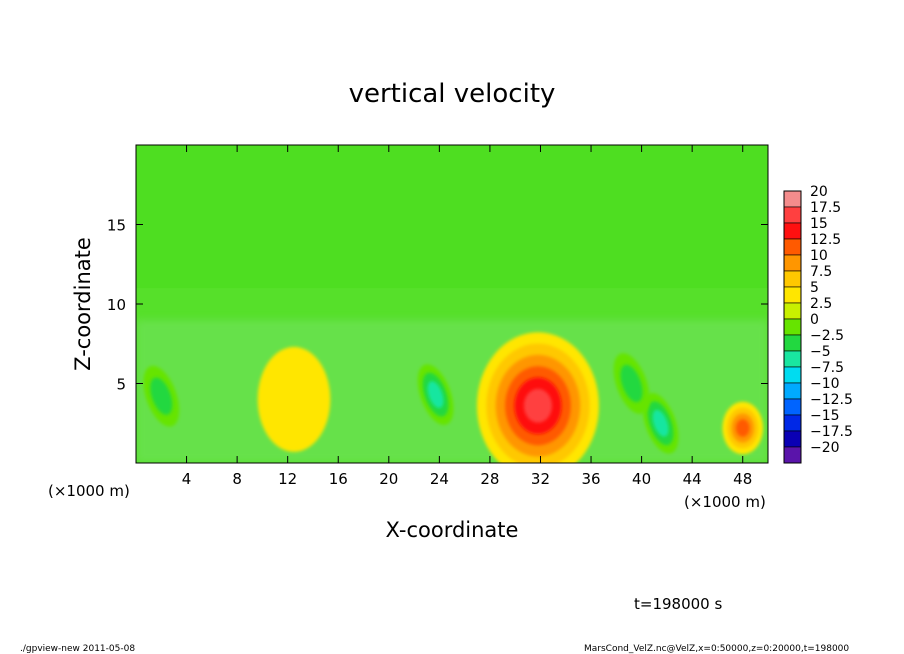 The height and width of the screenshot is (654, 904). What do you see at coordinates (825, 208) in the screenshot?
I see `colorbar-label: 17.5` at bounding box center [825, 208].